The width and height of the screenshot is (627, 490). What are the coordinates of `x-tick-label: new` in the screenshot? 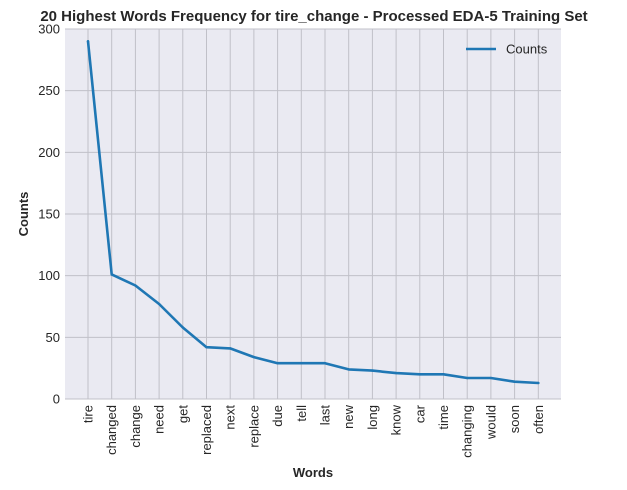 It's located at (348, 416).